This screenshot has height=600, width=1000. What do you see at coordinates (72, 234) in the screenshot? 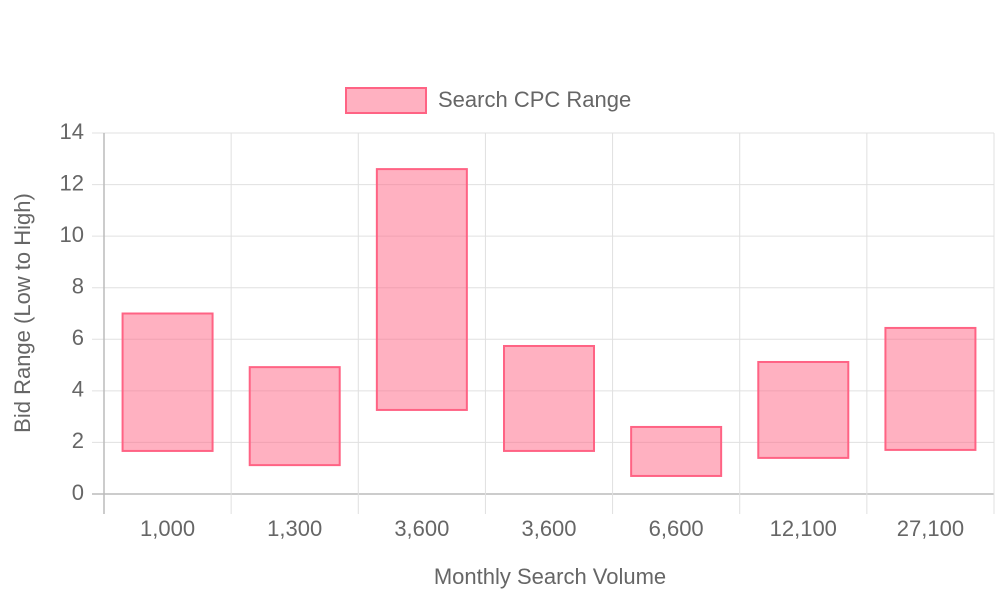
I see `y-tick-label: 10` at bounding box center [72, 234].